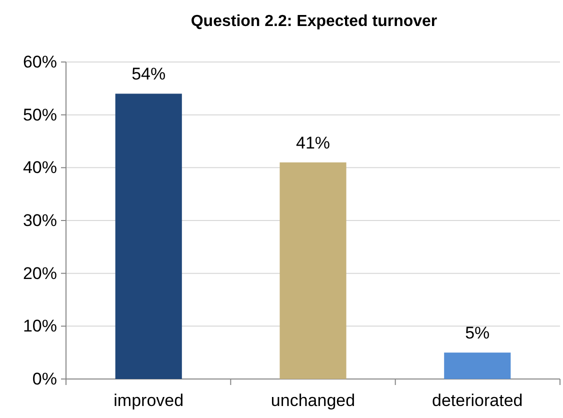 Image resolution: width=563 pixels, height=418 pixels. What do you see at coordinates (313, 400) in the screenshot?
I see `x-tick-label: unchanged` at bounding box center [313, 400].